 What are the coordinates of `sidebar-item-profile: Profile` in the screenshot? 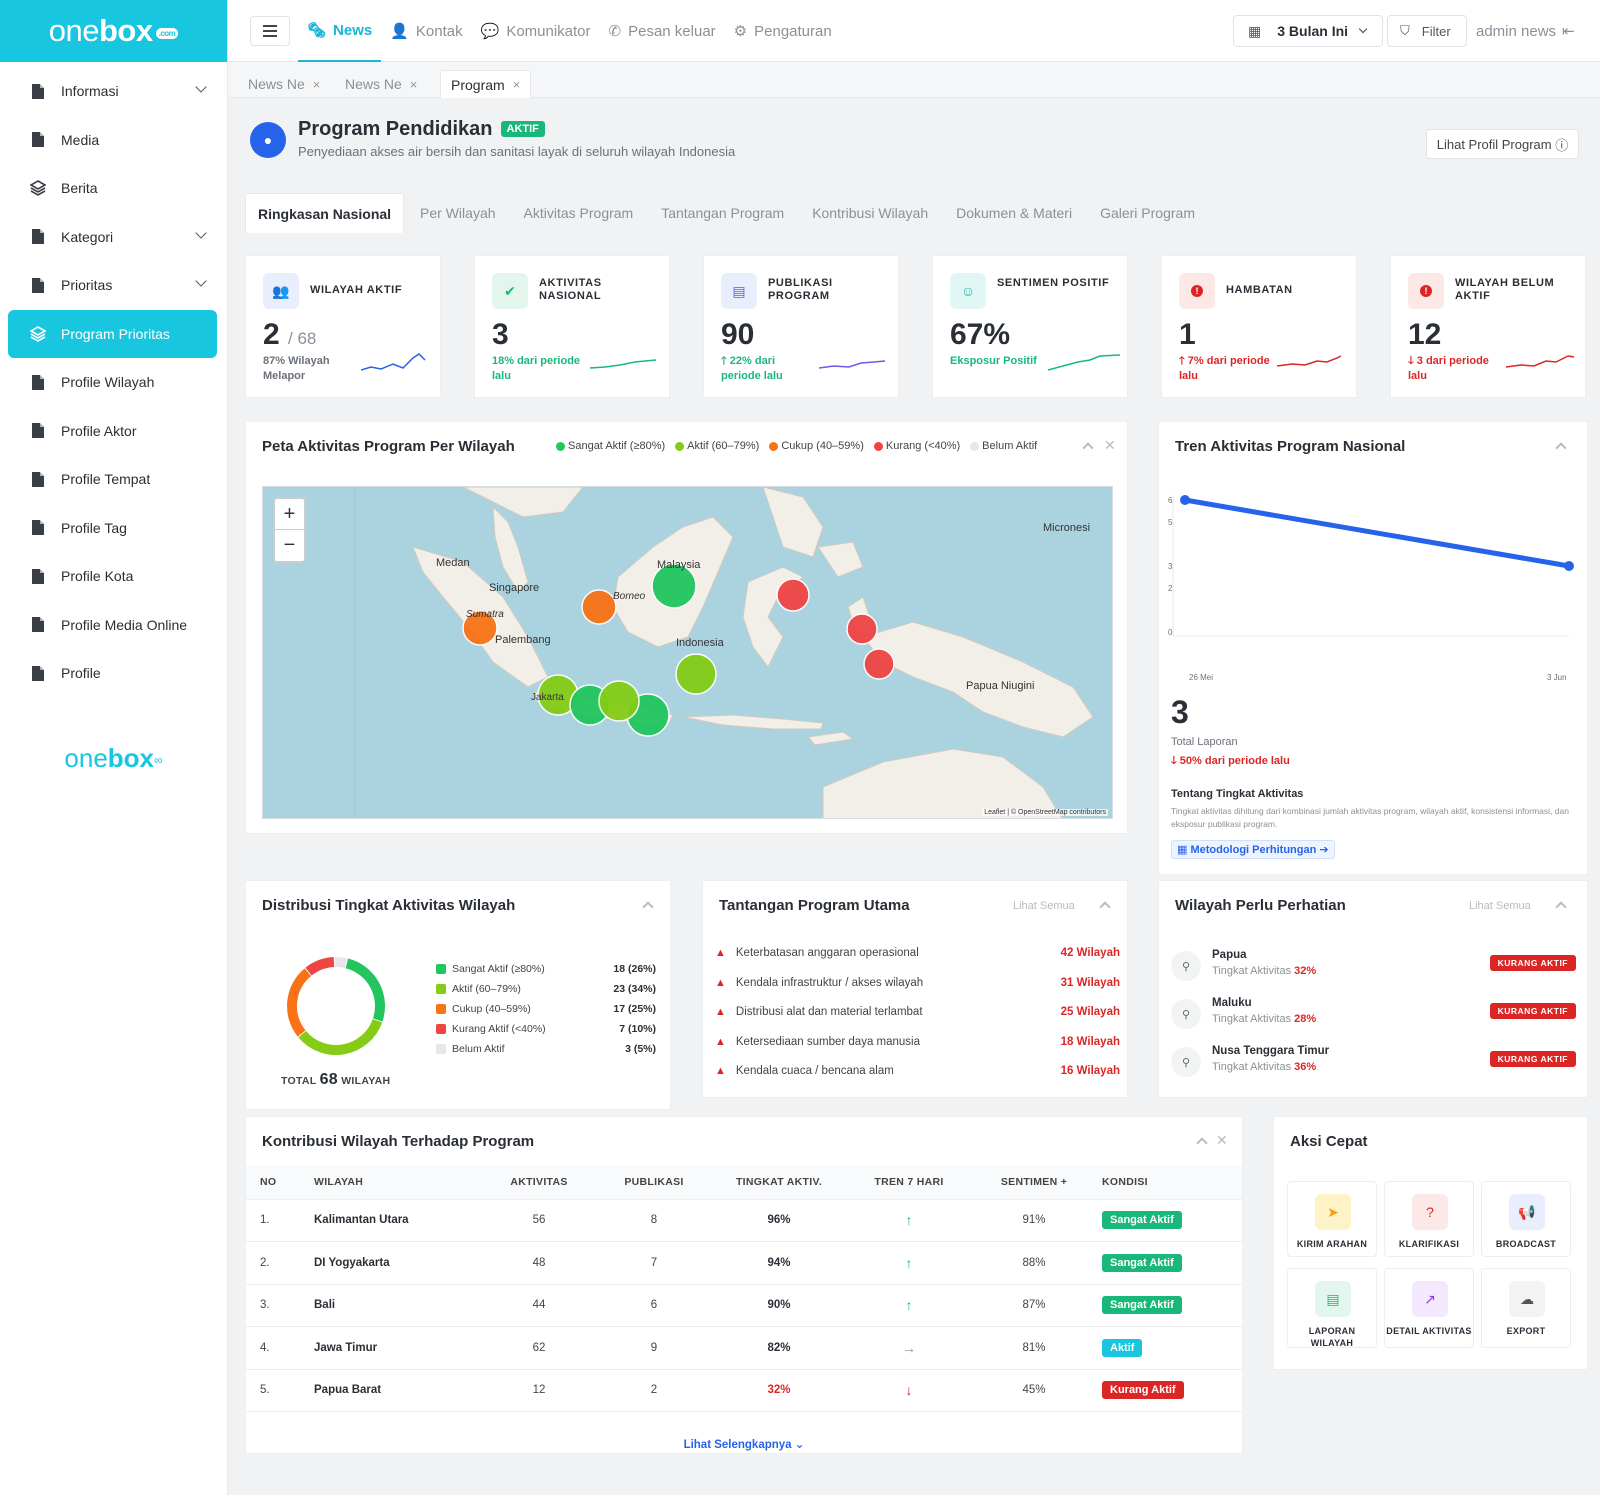 It's located at (112, 673).